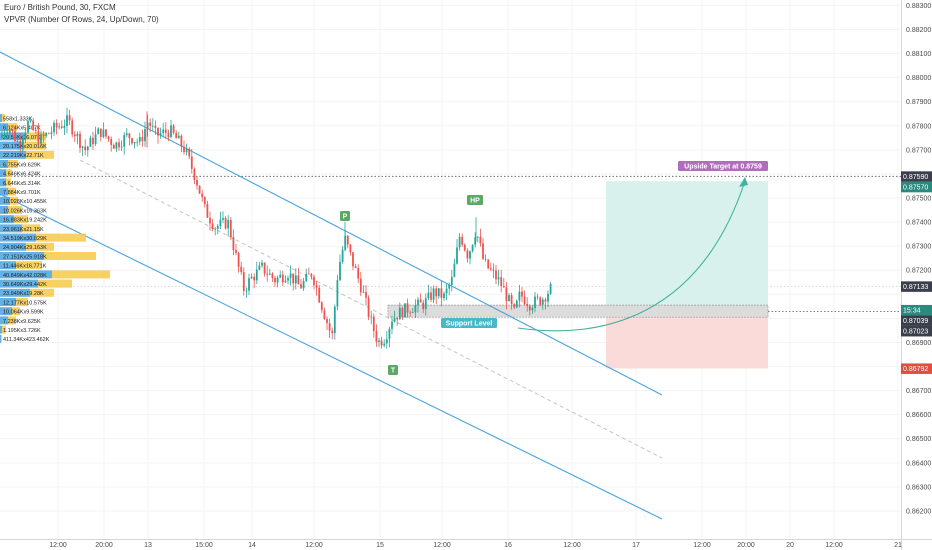 The height and width of the screenshot is (550, 932). Describe the element at coordinates (22, 138) in the screenshot. I see `volume-profile-label: 20.55Kx16.07K` at that location.